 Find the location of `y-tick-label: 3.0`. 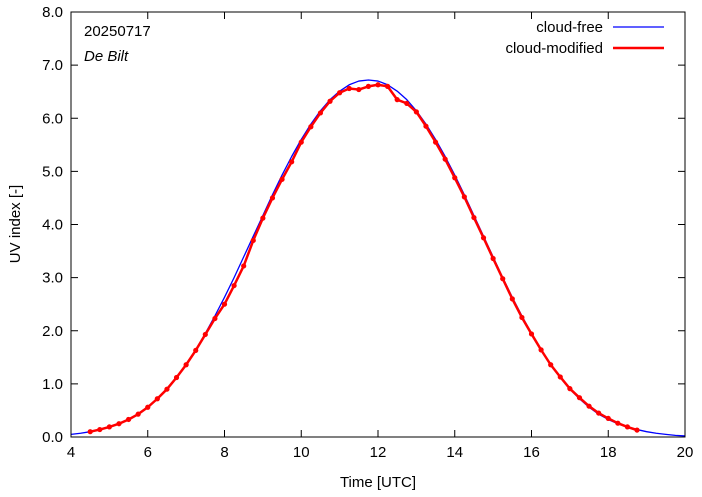

y-tick-label: 3.0 is located at coordinates (52, 278).